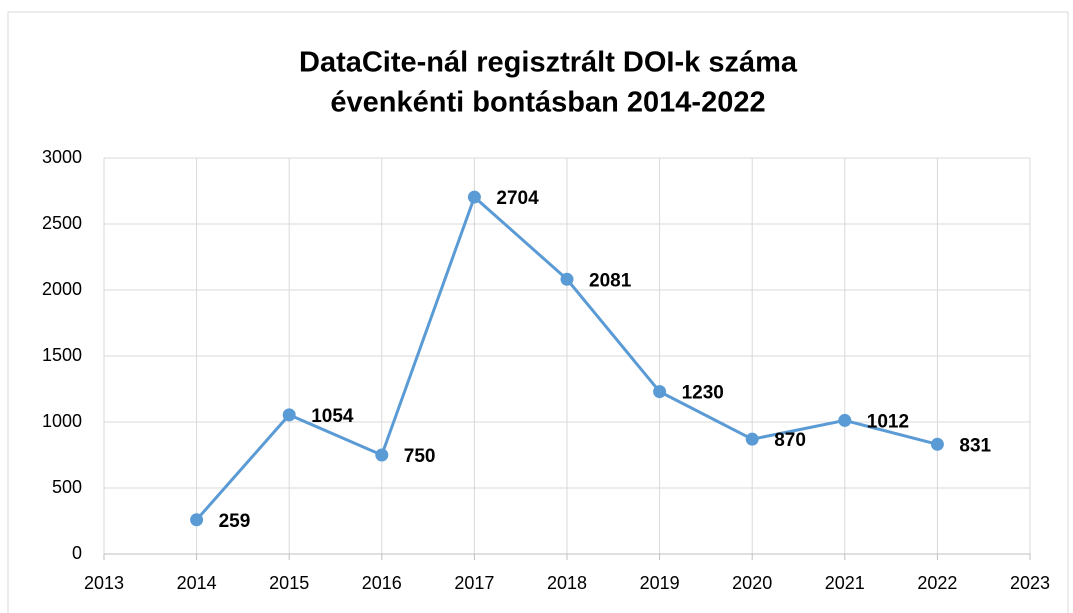  Describe the element at coordinates (77, 553) in the screenshot. I see `y-tick-label: 0` at that location.